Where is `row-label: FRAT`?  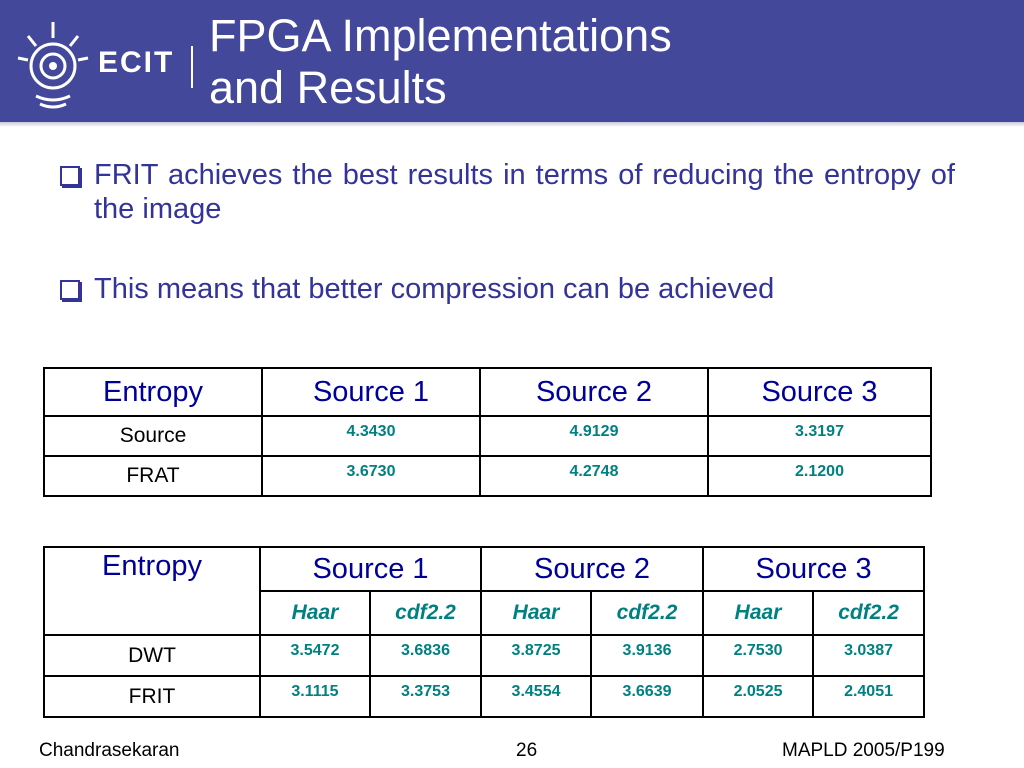 row-label: FRAT is located at coordinates (153, 476).